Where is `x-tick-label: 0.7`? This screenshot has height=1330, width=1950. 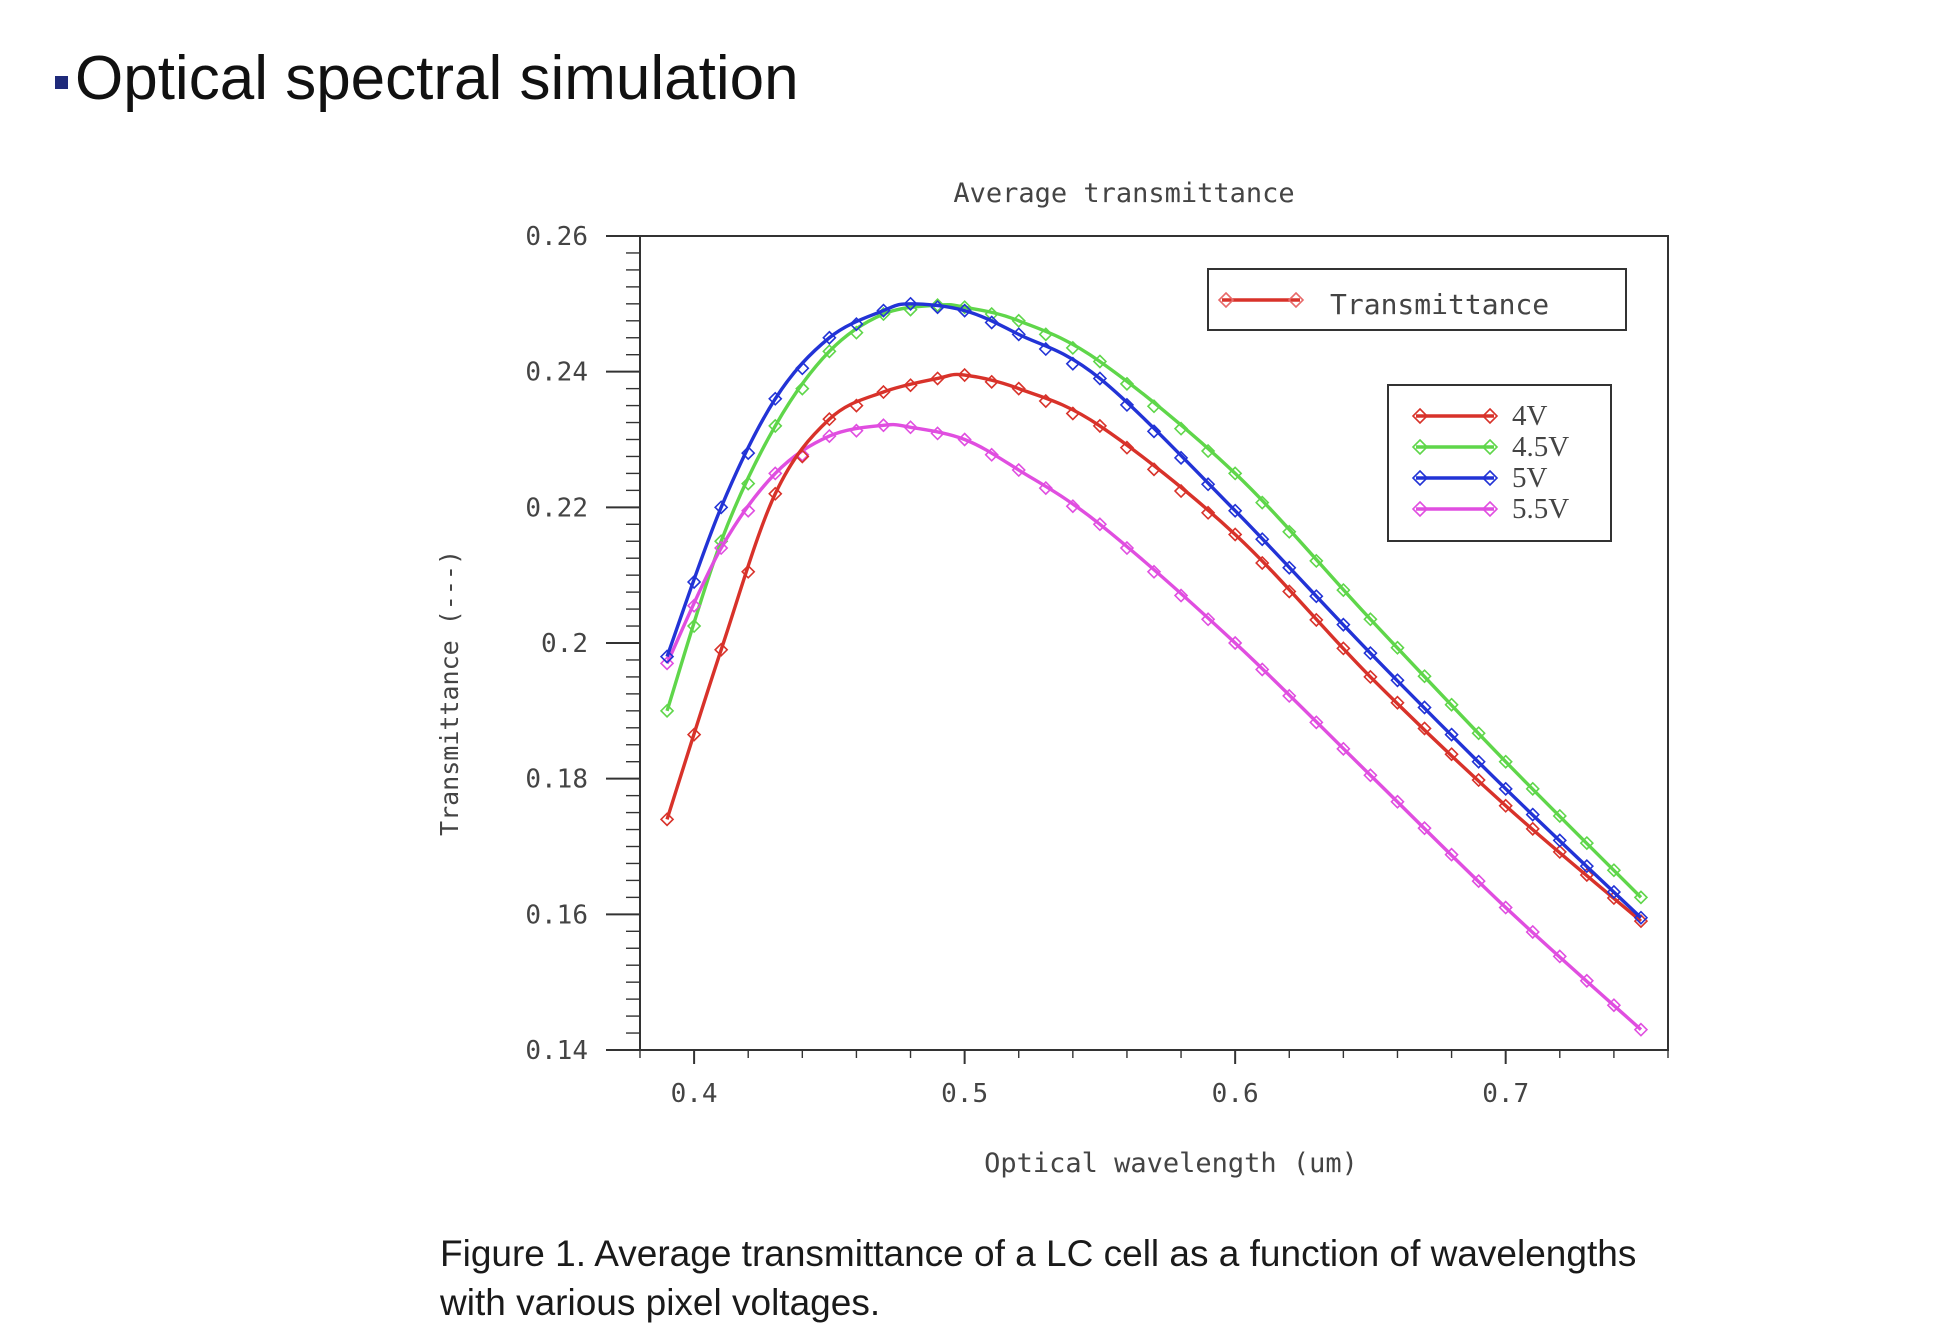
x-tick-label: 0.7 is located at coordinates (1505, 1094).